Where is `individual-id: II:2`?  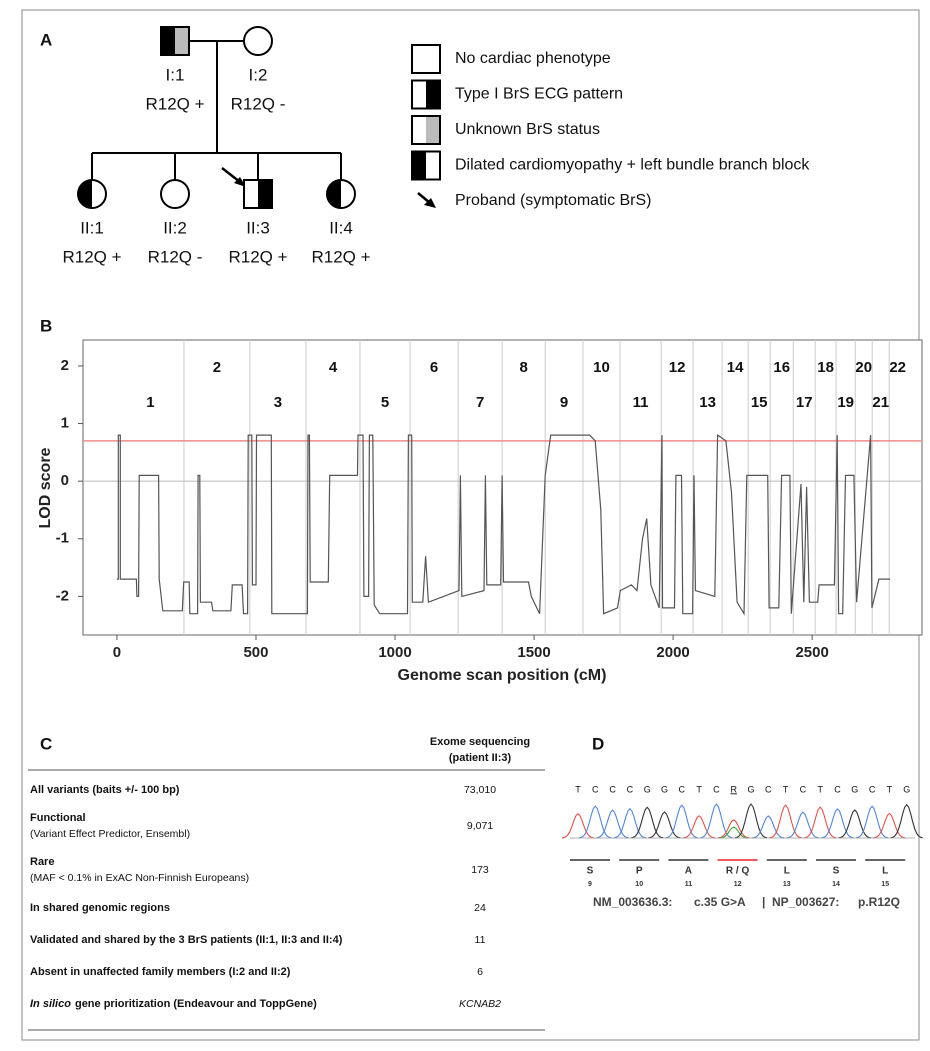
individual-id: II:2 is located at coordinates (175, 227).